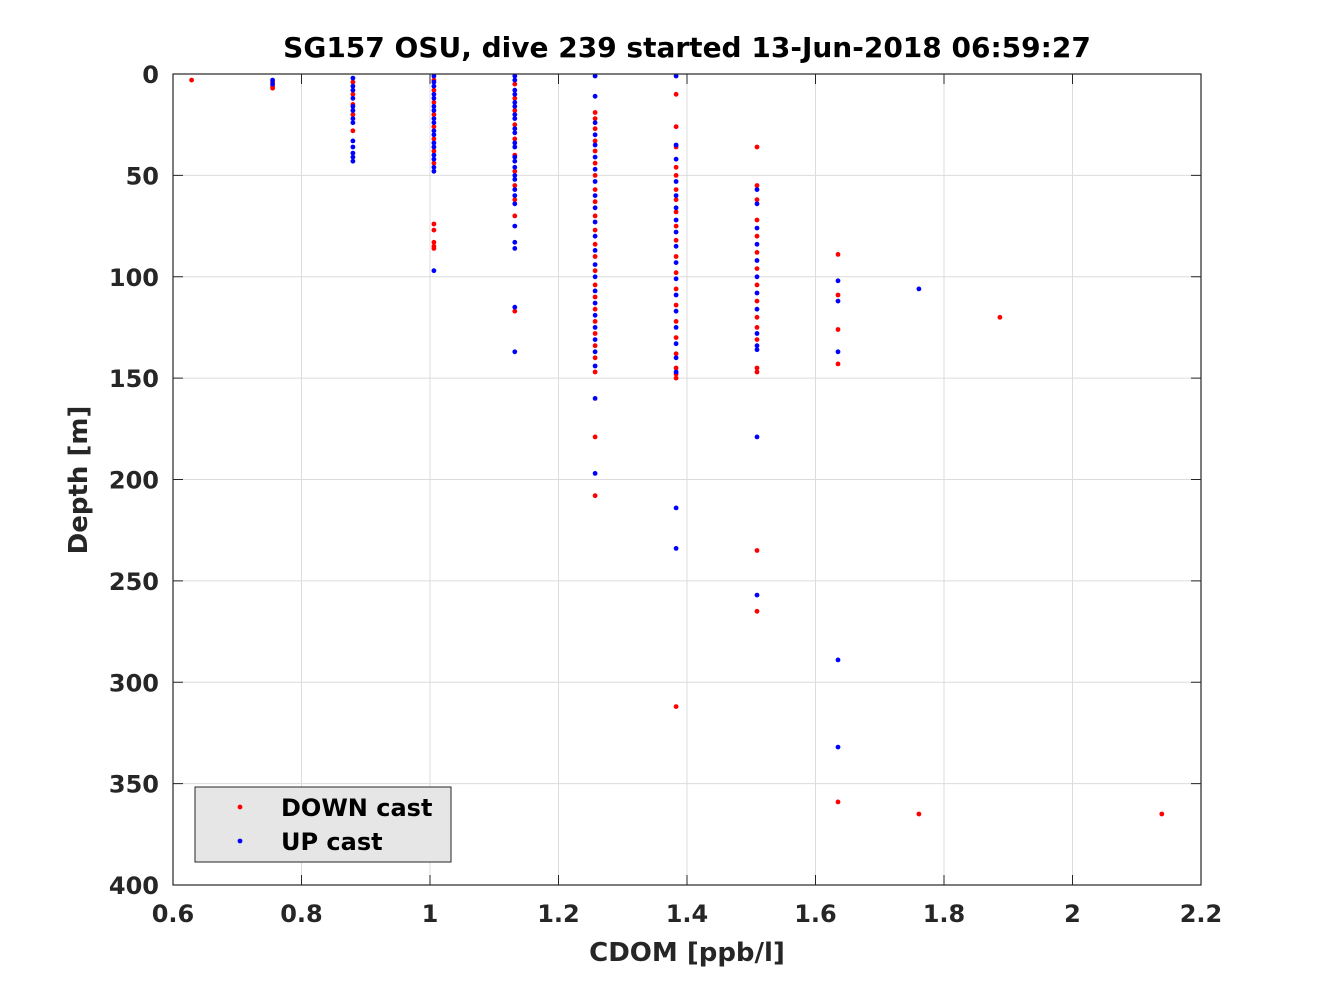 This screenshot has width=1328, height=996. I want to click on y-tick-label: 300, so click(134, 683).